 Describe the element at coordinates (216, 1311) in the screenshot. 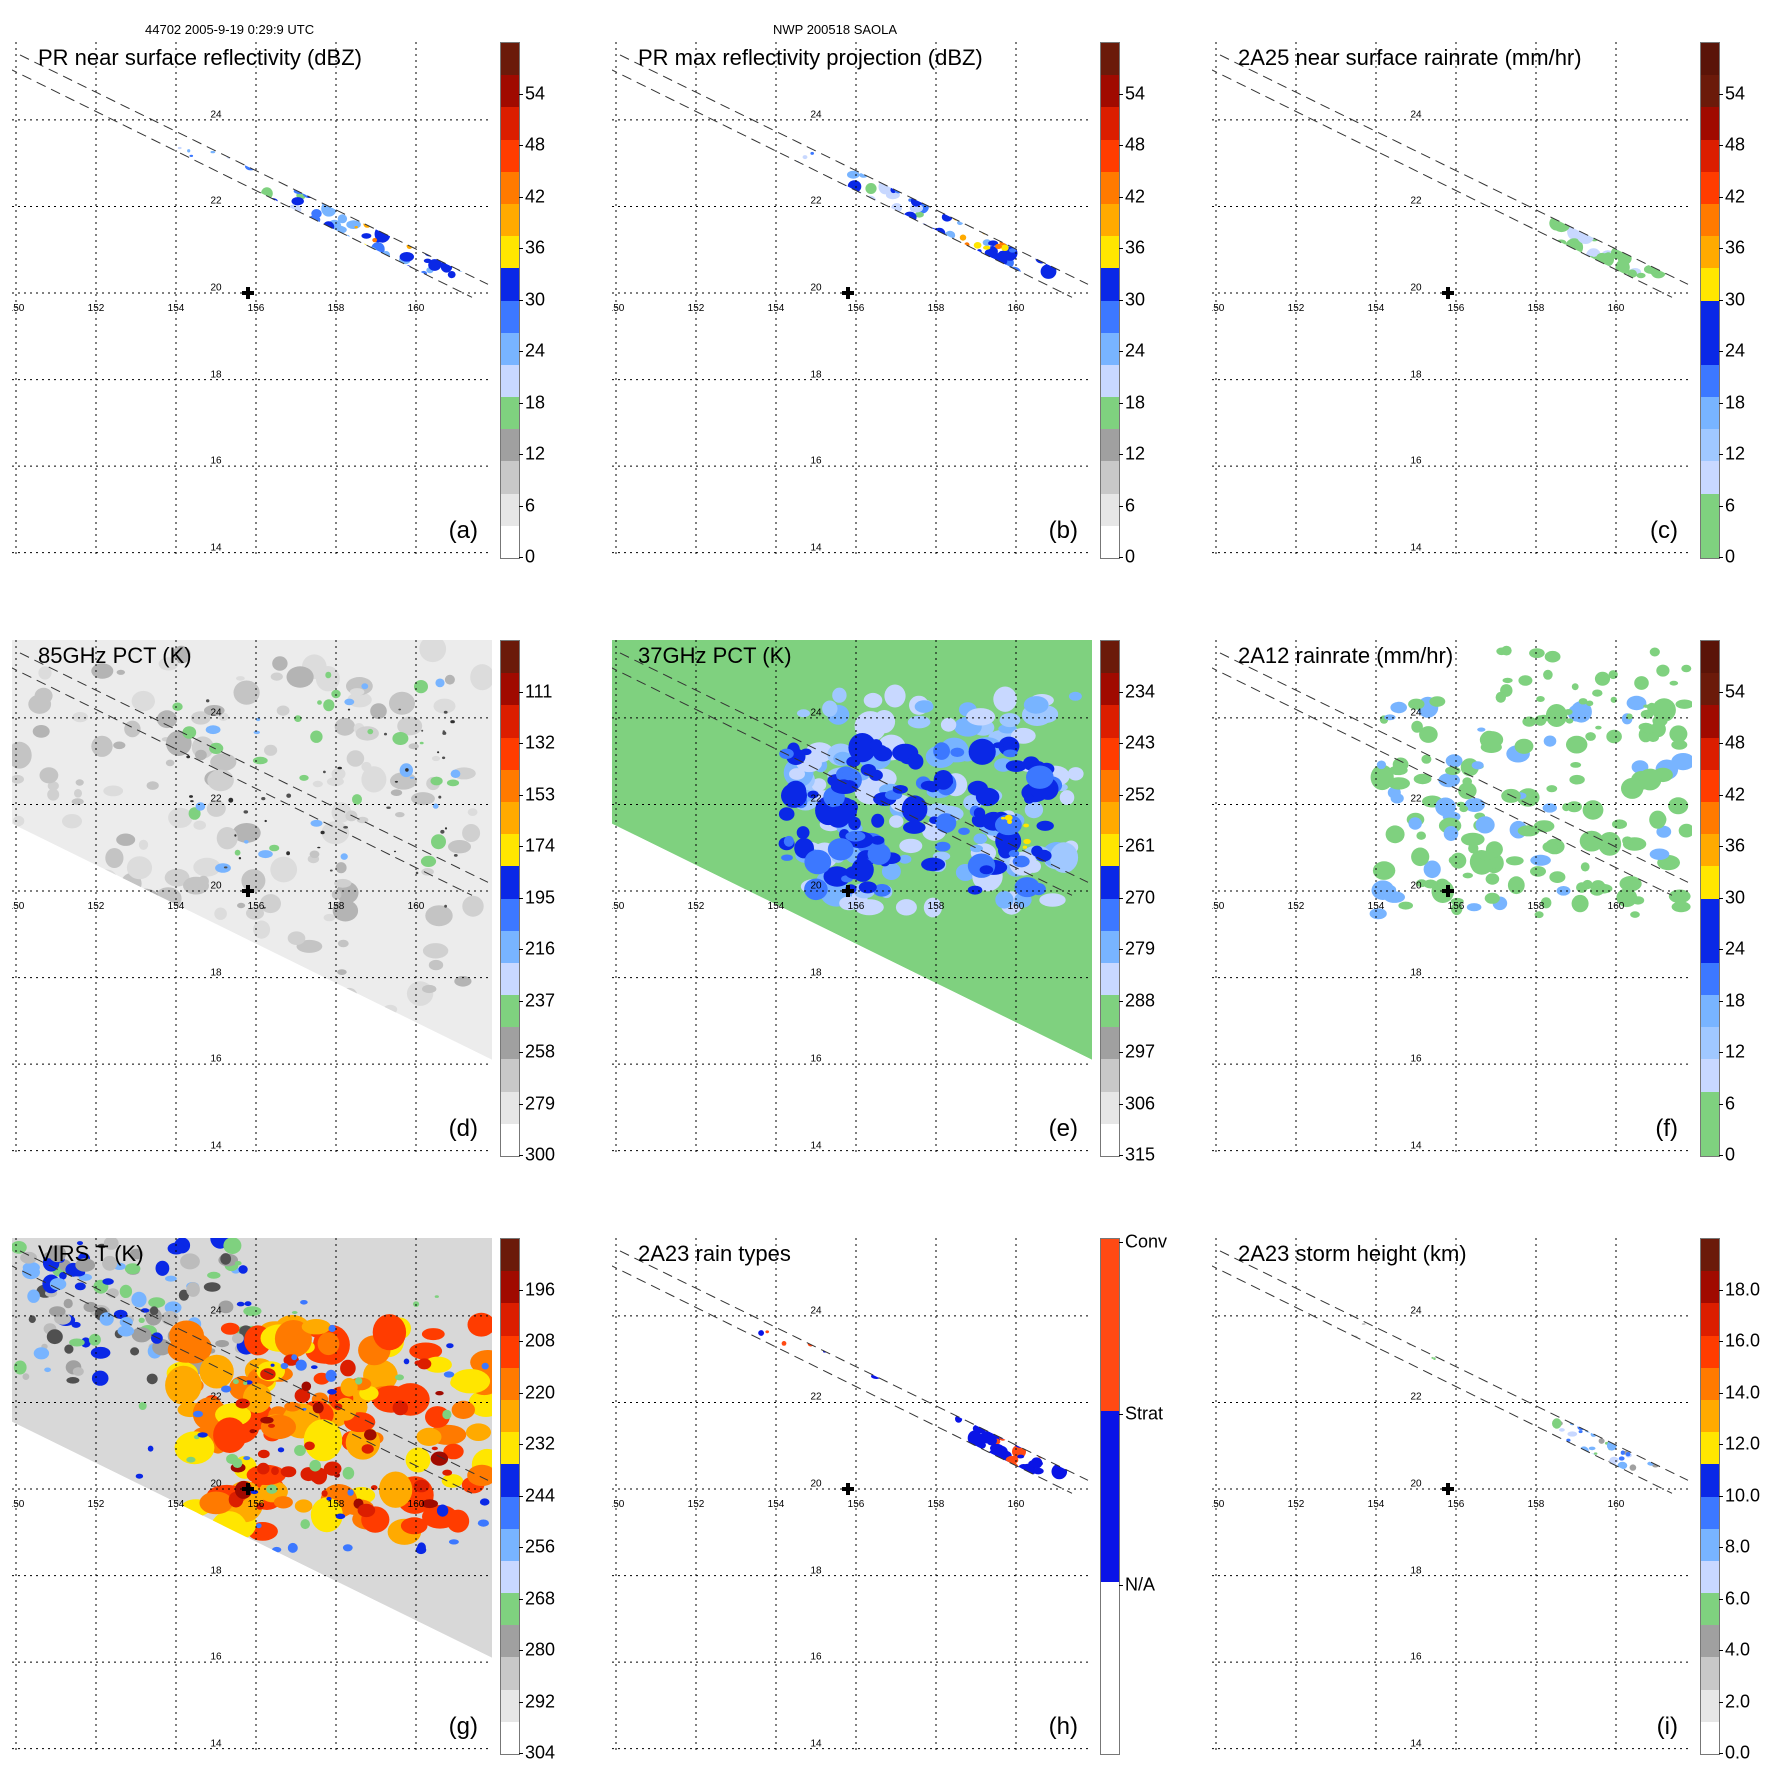

I see `latitude-label: 24` at that location.